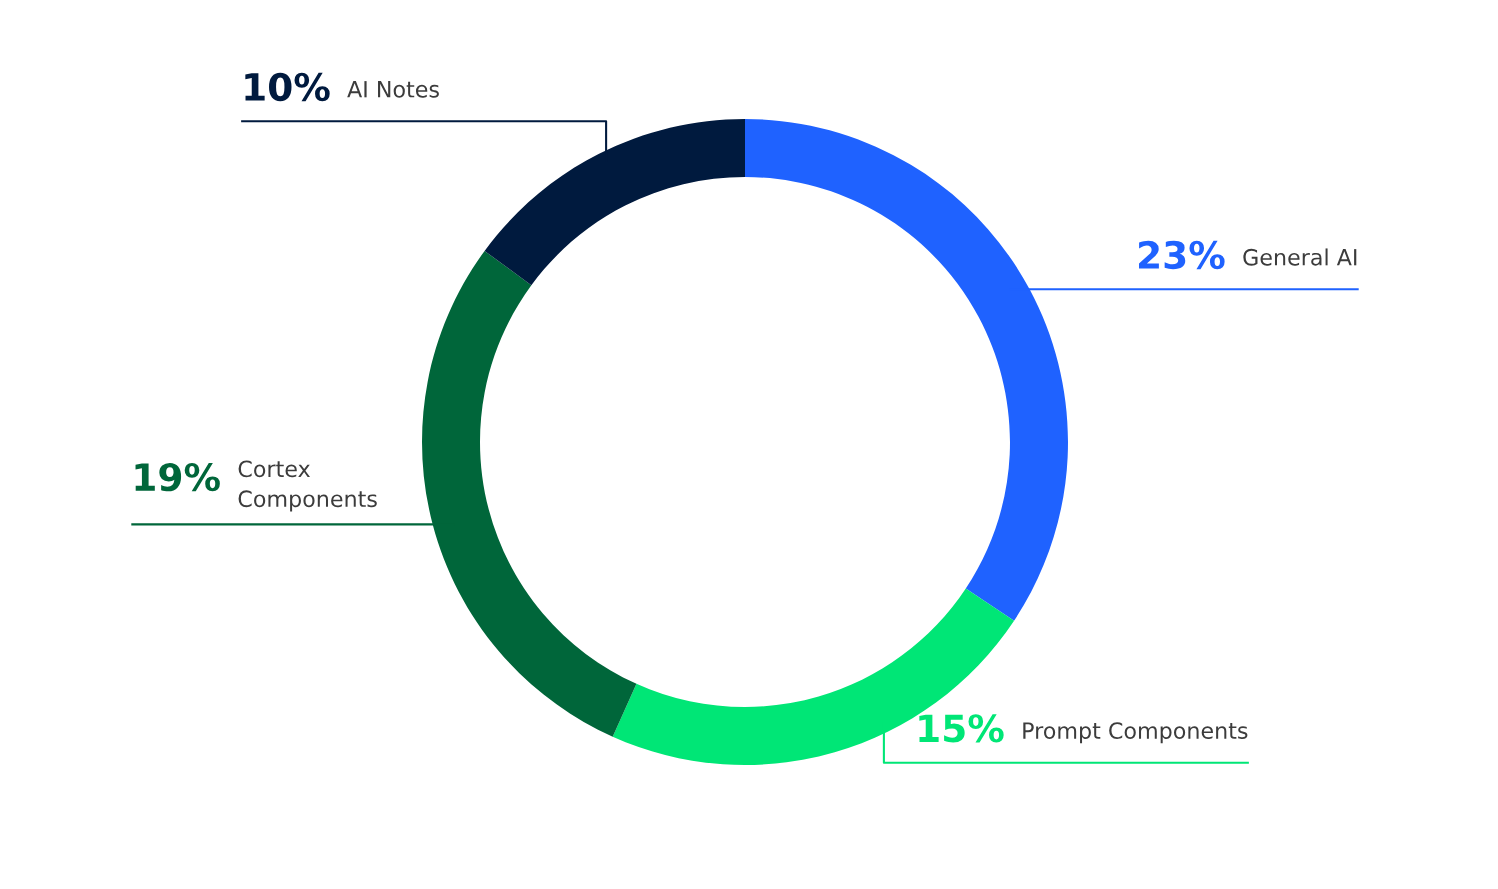 The image size is (1498, 889). I want to click on data-label: 23%, so click(1182, 255).